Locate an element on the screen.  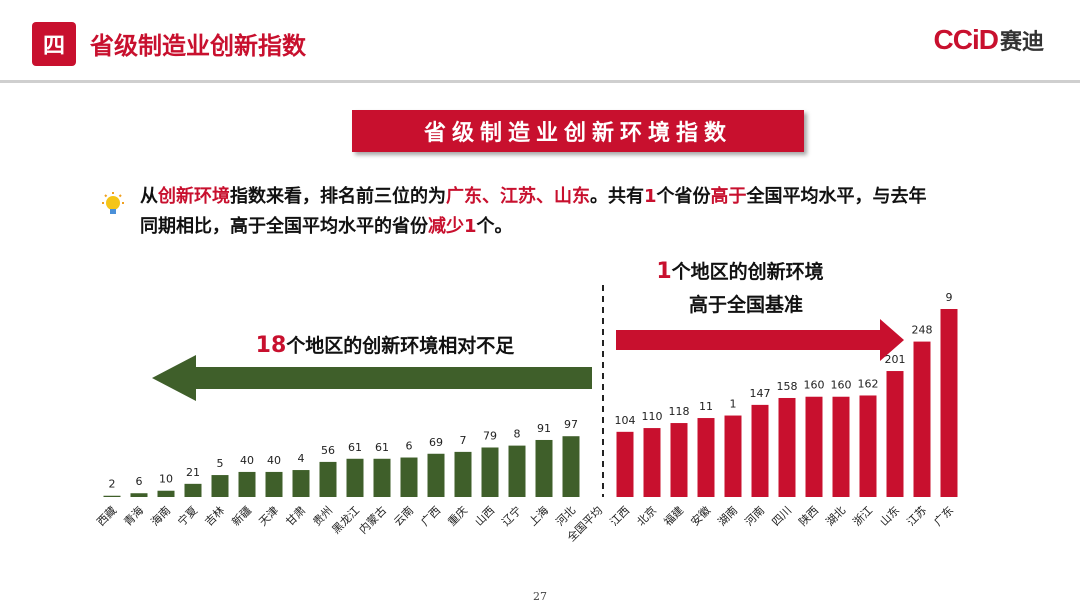
category-label-28: 浙江 is located at coordinates (862, 516).